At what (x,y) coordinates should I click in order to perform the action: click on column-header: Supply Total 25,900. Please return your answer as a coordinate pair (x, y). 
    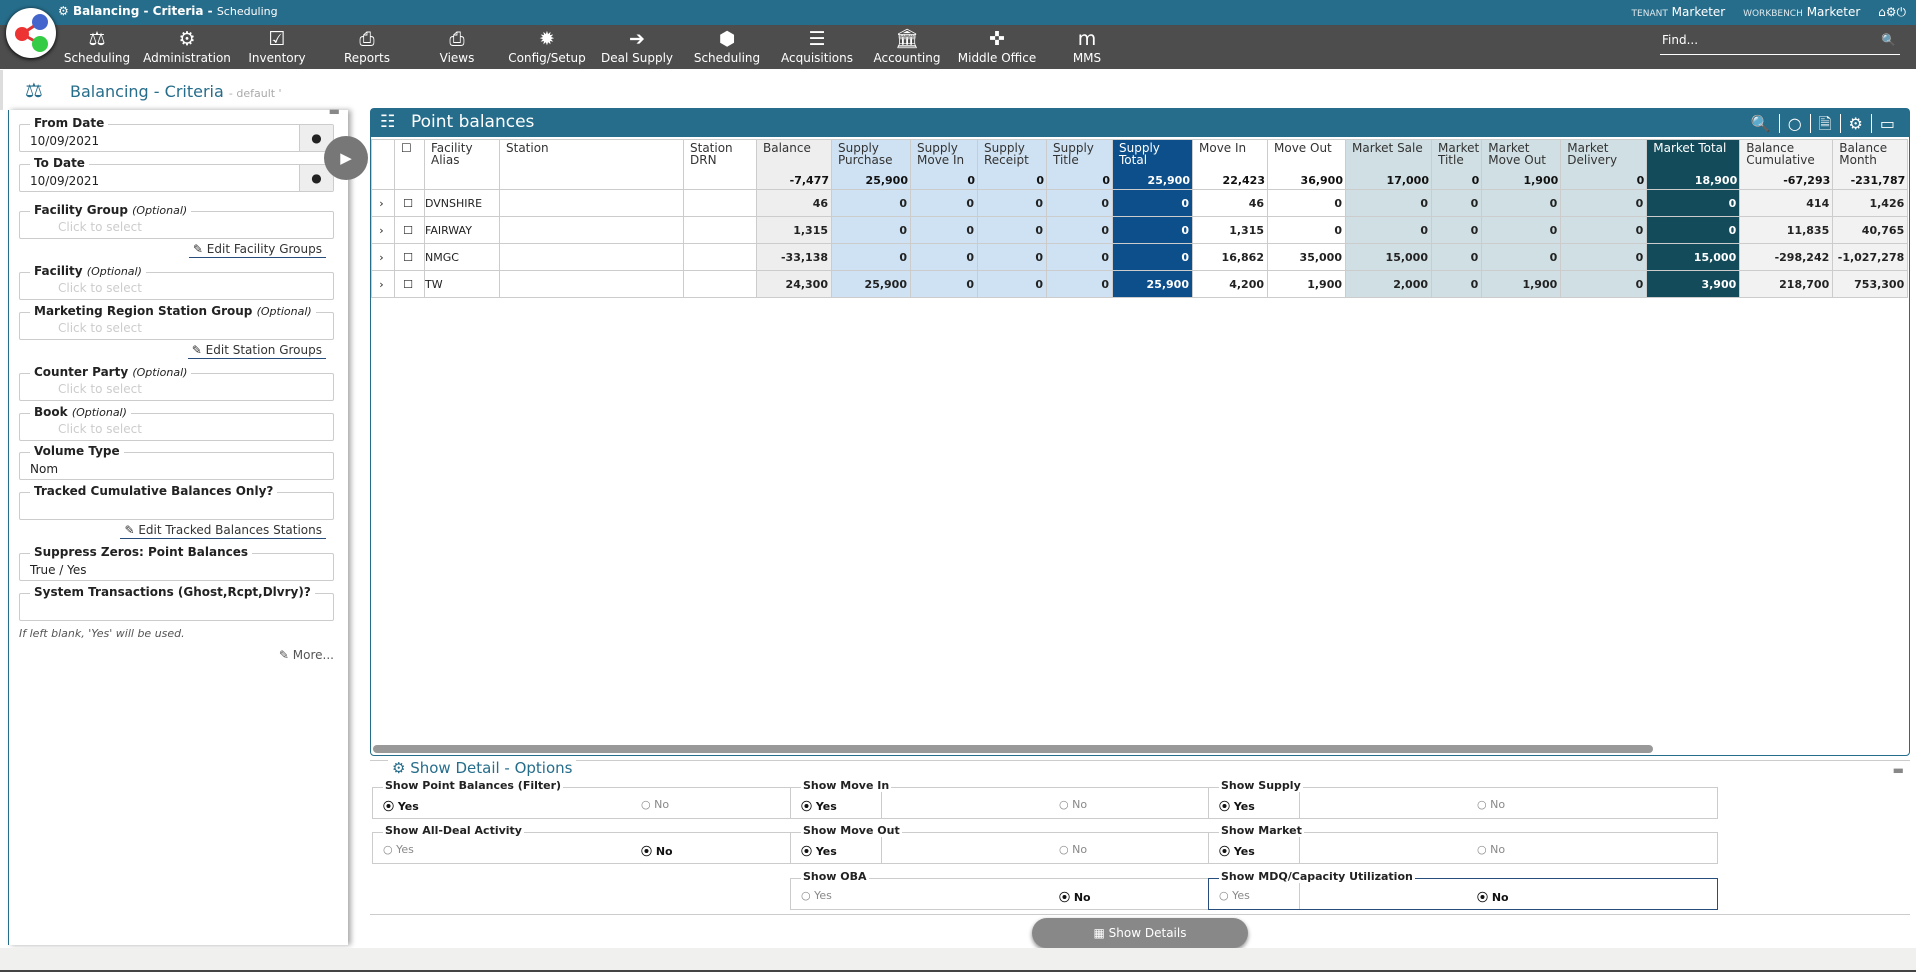
    Looking at the image, I should click on (1152, 164).